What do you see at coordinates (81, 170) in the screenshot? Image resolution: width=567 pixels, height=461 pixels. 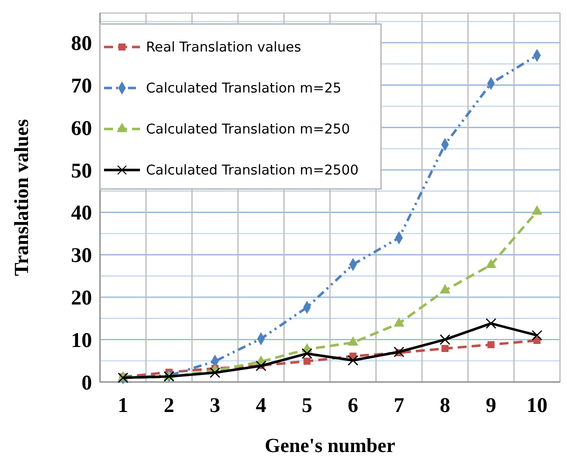 I see `y-tick-label: 50` at bounding box center [81, 170].